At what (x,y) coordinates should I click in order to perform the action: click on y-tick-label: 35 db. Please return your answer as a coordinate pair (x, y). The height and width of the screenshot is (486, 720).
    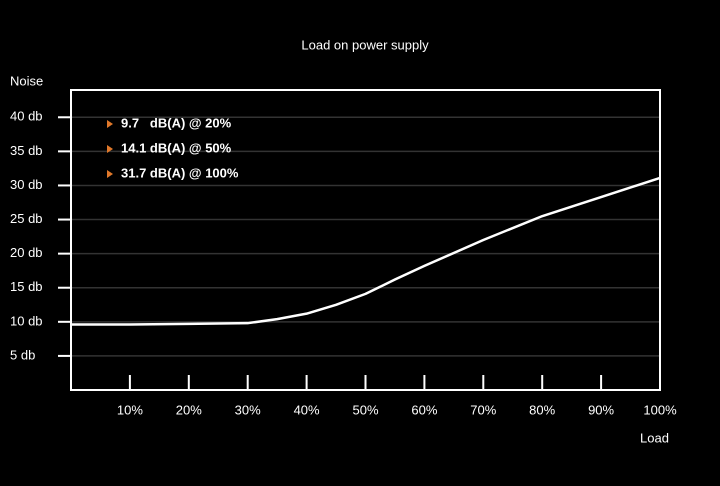
    Looking at the image, I should click on (26, 150).